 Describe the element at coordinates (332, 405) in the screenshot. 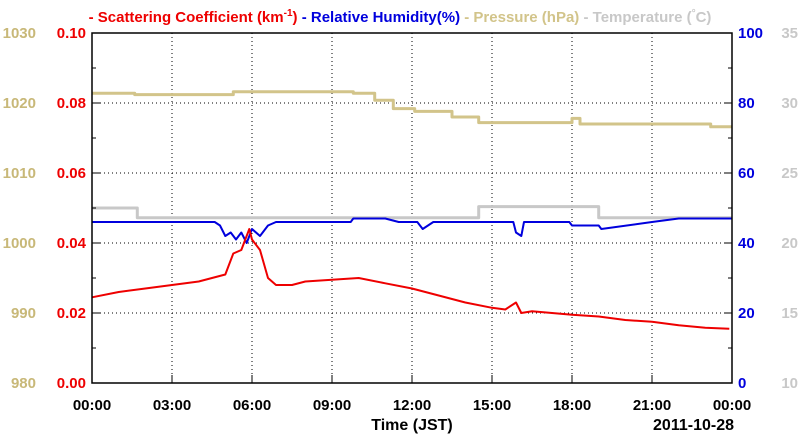

I see `x-tick-label: 09:00` at that location.